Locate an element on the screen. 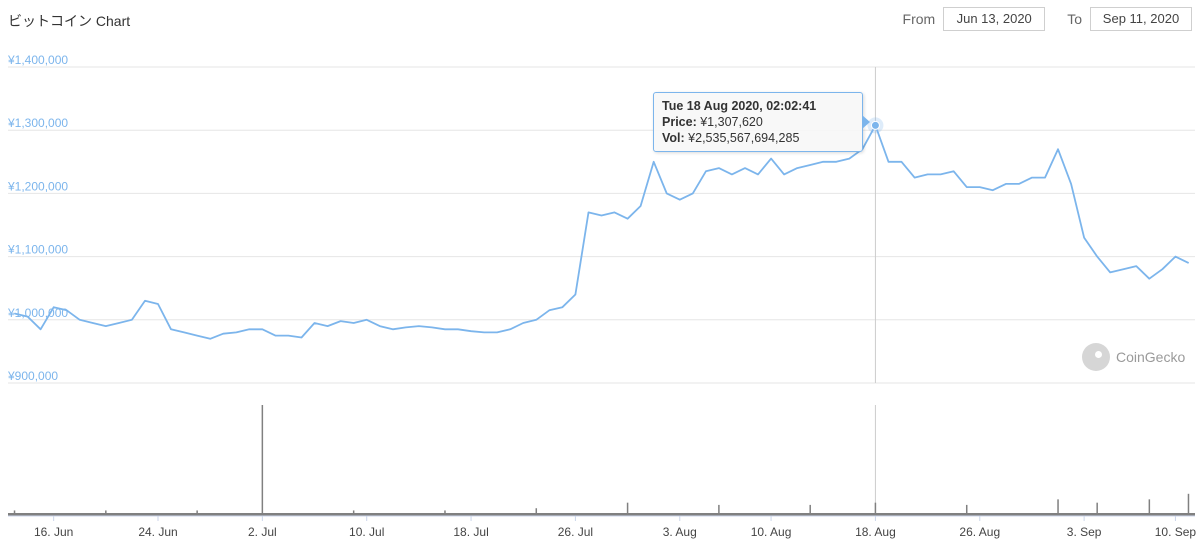 This screenshot has width=1200, height=551. x-tick-label: 10. Aug is located at coordinates (771, 532).